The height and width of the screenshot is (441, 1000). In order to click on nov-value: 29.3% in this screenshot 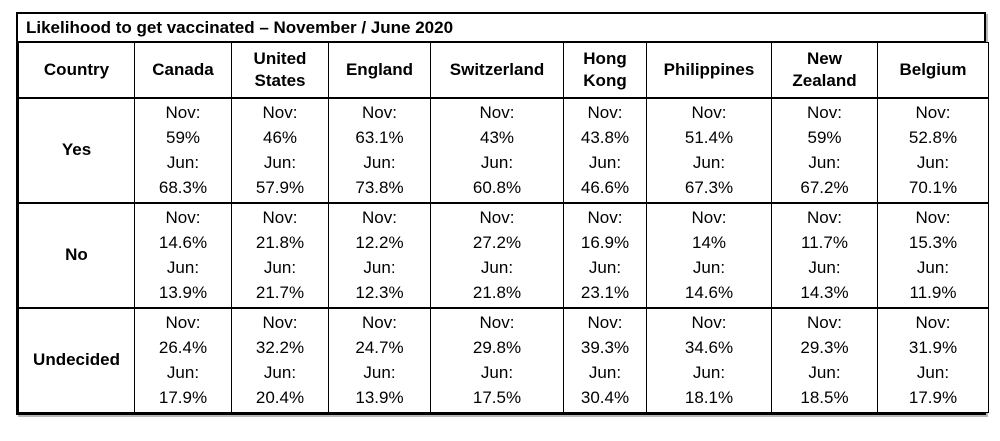, I will do `click(824, 348)`.